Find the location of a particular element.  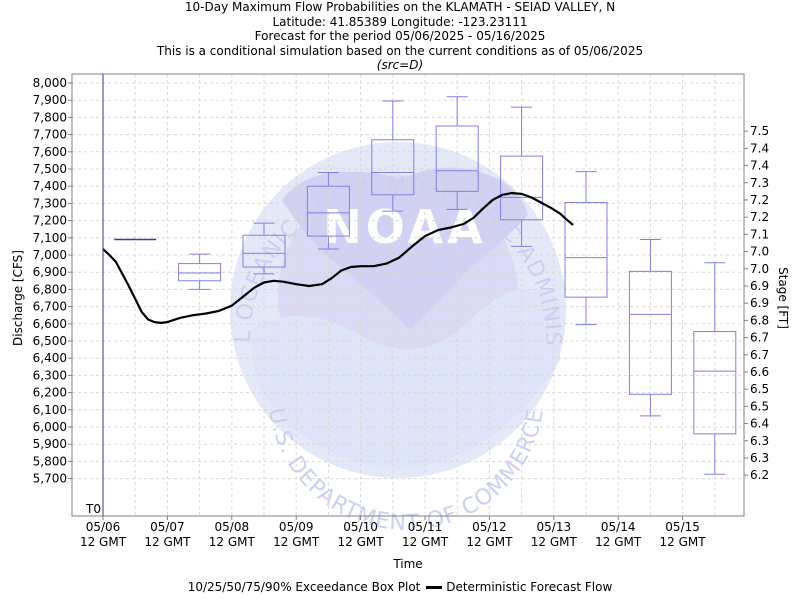

y-left-tick-label: 7,600 is located at coordinates (50, 152).